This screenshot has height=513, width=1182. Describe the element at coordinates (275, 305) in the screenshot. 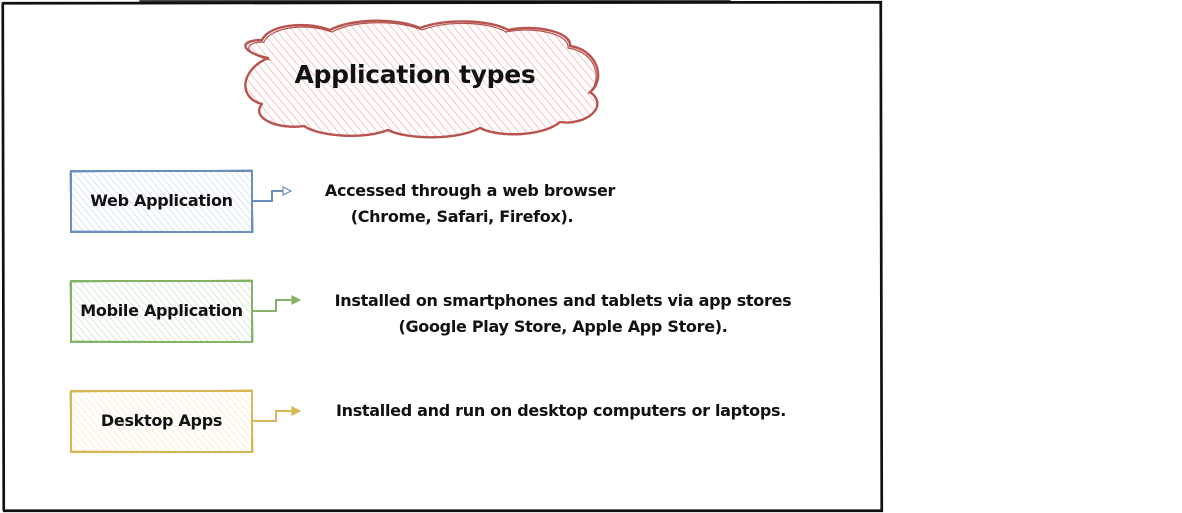

I see `mobile-connector-arrow` at that location.